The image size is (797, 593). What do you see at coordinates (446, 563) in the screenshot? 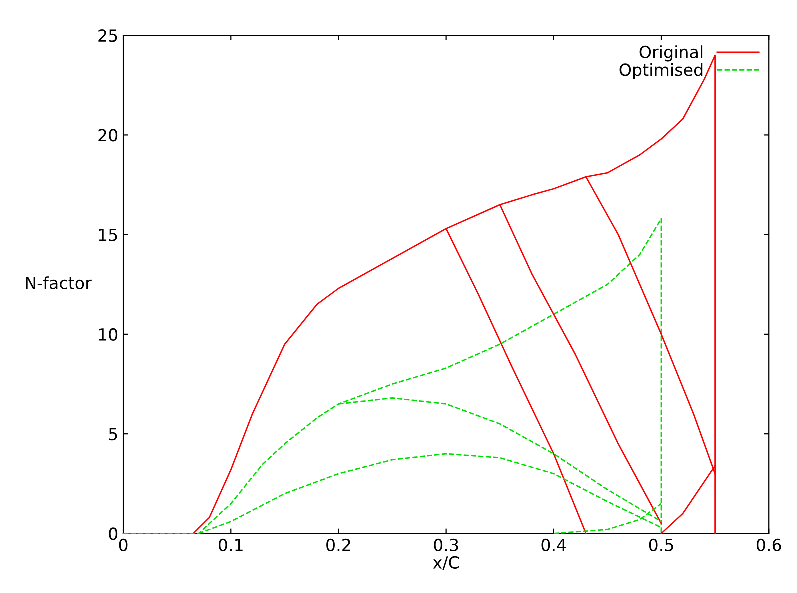
I see `x-axis-title: x/C` at bounding box center [446, 563].